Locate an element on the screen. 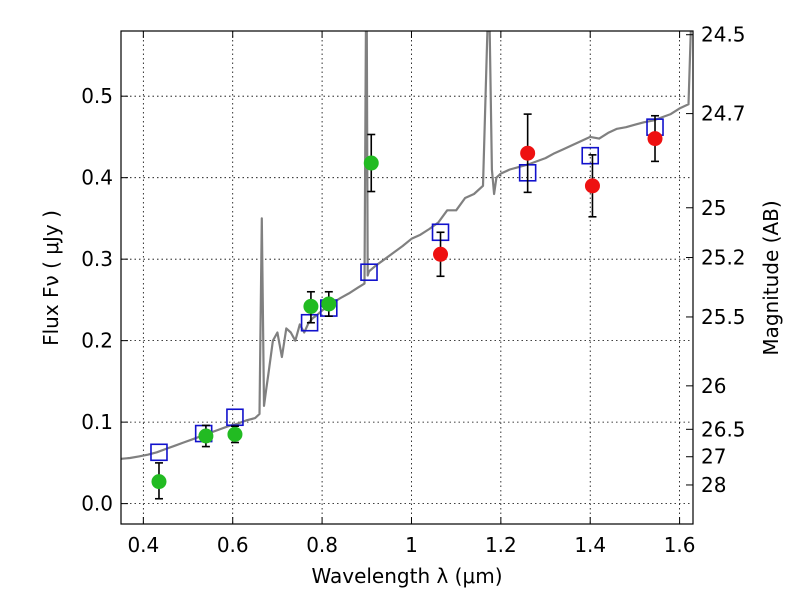 The image size is (800, 600). y-axis-label: Flux Fν ( μJy ) is located at coordinates (51, 278).